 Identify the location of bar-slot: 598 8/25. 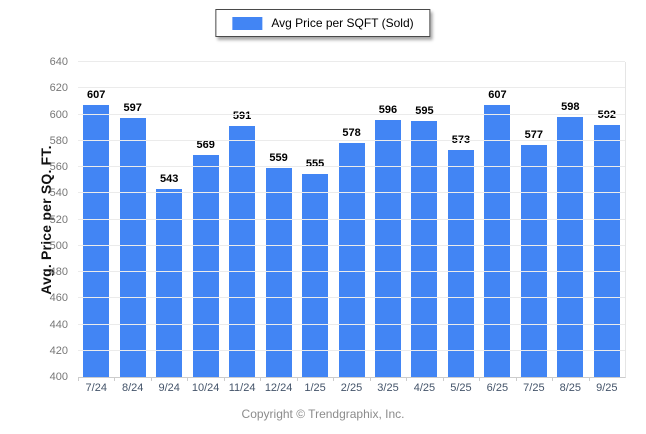
(570, 228).